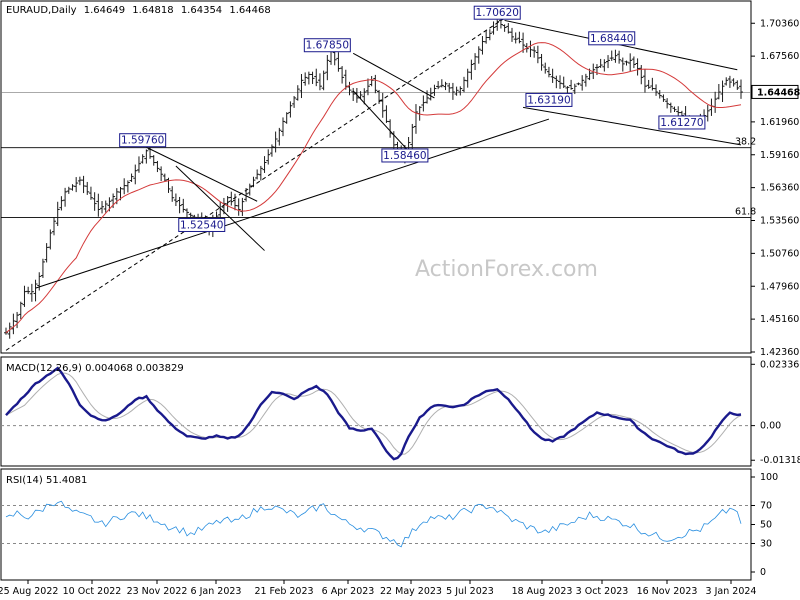 The width and height of the screenshot is (800, 600). I want to click on rsi-tick-label: 30, so click(766, 544).